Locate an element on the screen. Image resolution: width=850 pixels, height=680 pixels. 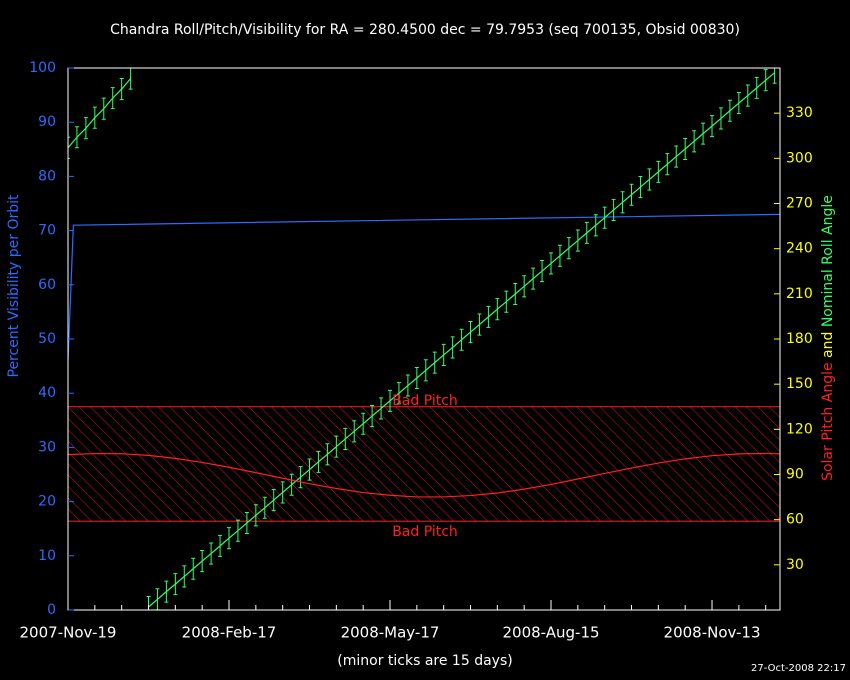
y-tick-label: 20 is located at coordinates (47, 502).